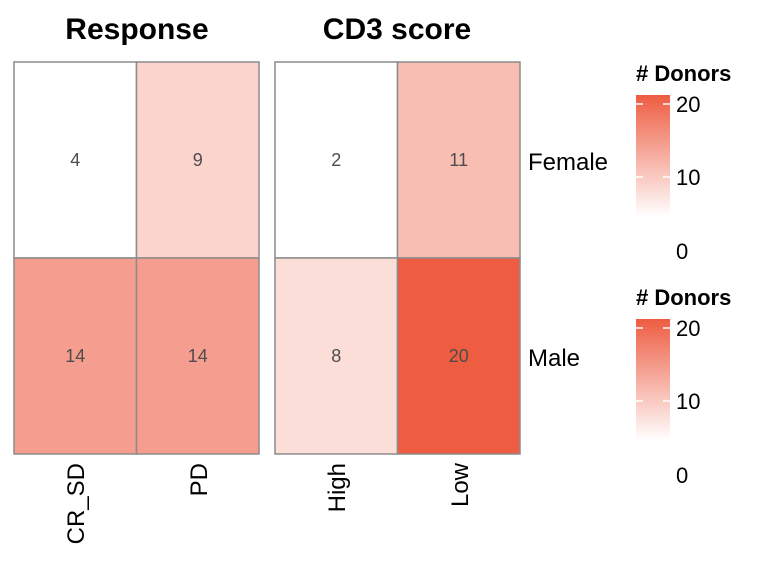  I want to click on cell-value-cr-sd-female: 4, so click(75, 160).